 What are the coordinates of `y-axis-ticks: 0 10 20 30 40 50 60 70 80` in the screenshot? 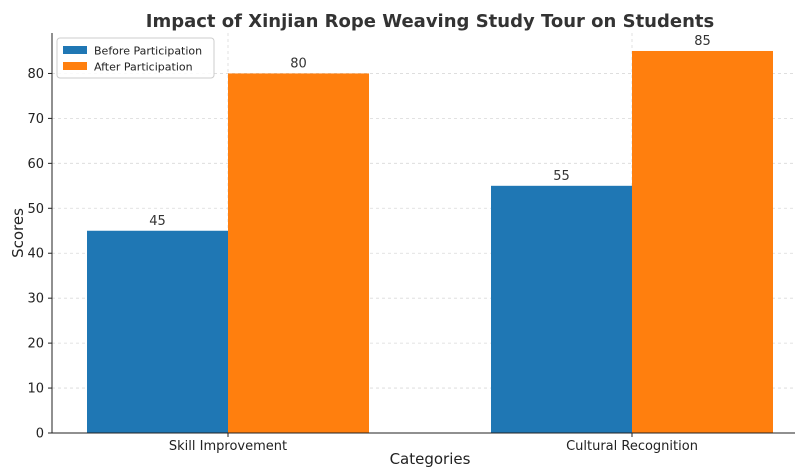 It's located at (39, 254).